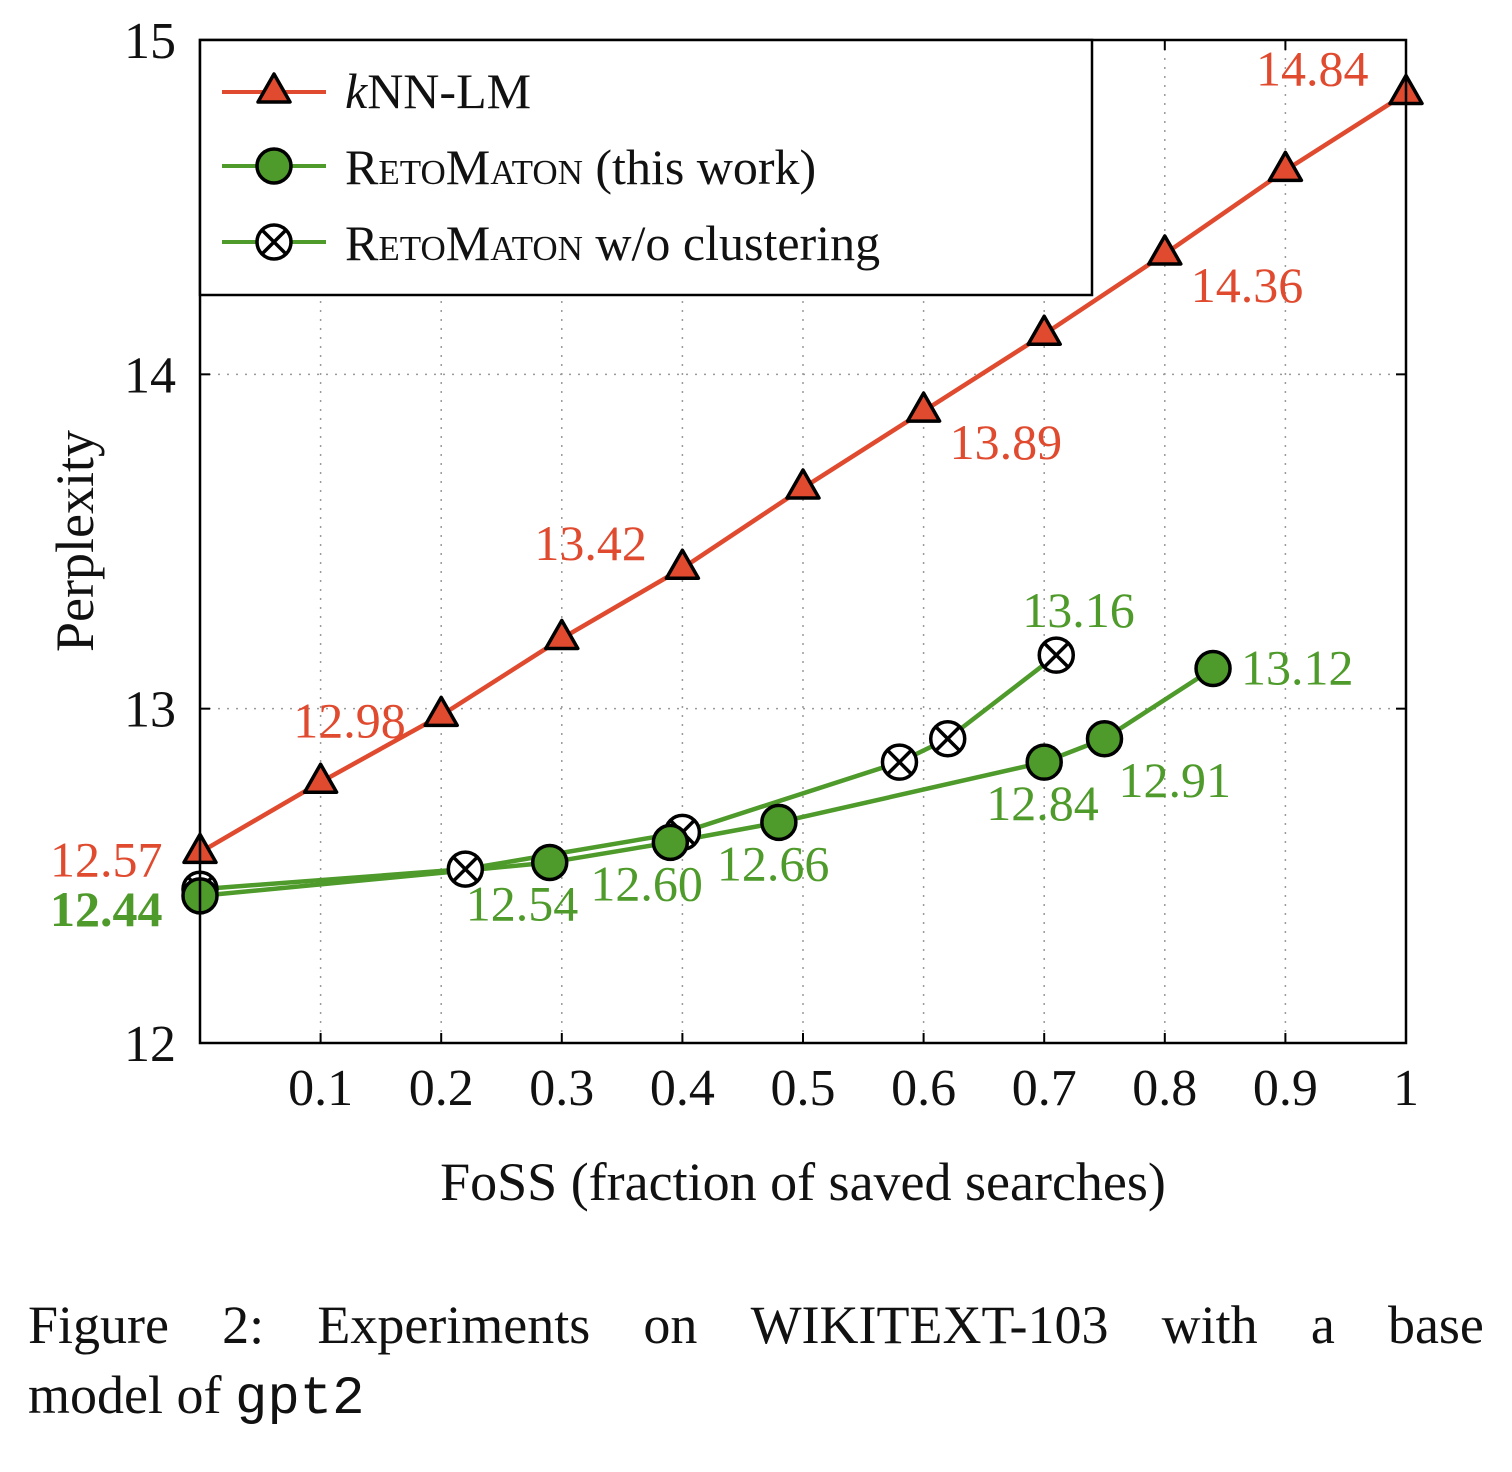 The image size is (1512, 1472). What do you see at coordinates (106, 909) in the screenshot?
I see `data-label: 12.44` at bounding box center [106, 909].